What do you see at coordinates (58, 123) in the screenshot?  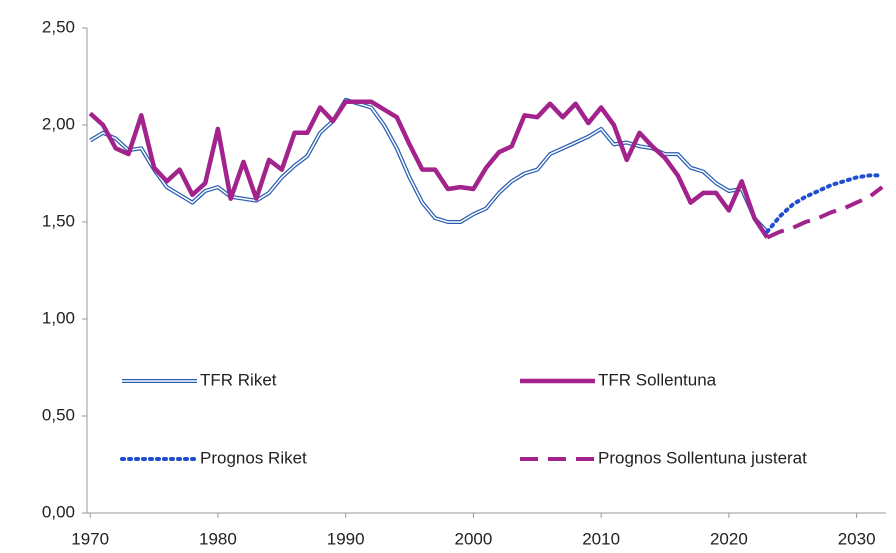 I see `y-tick-label: 2,00` at bounding box center [58, 123].